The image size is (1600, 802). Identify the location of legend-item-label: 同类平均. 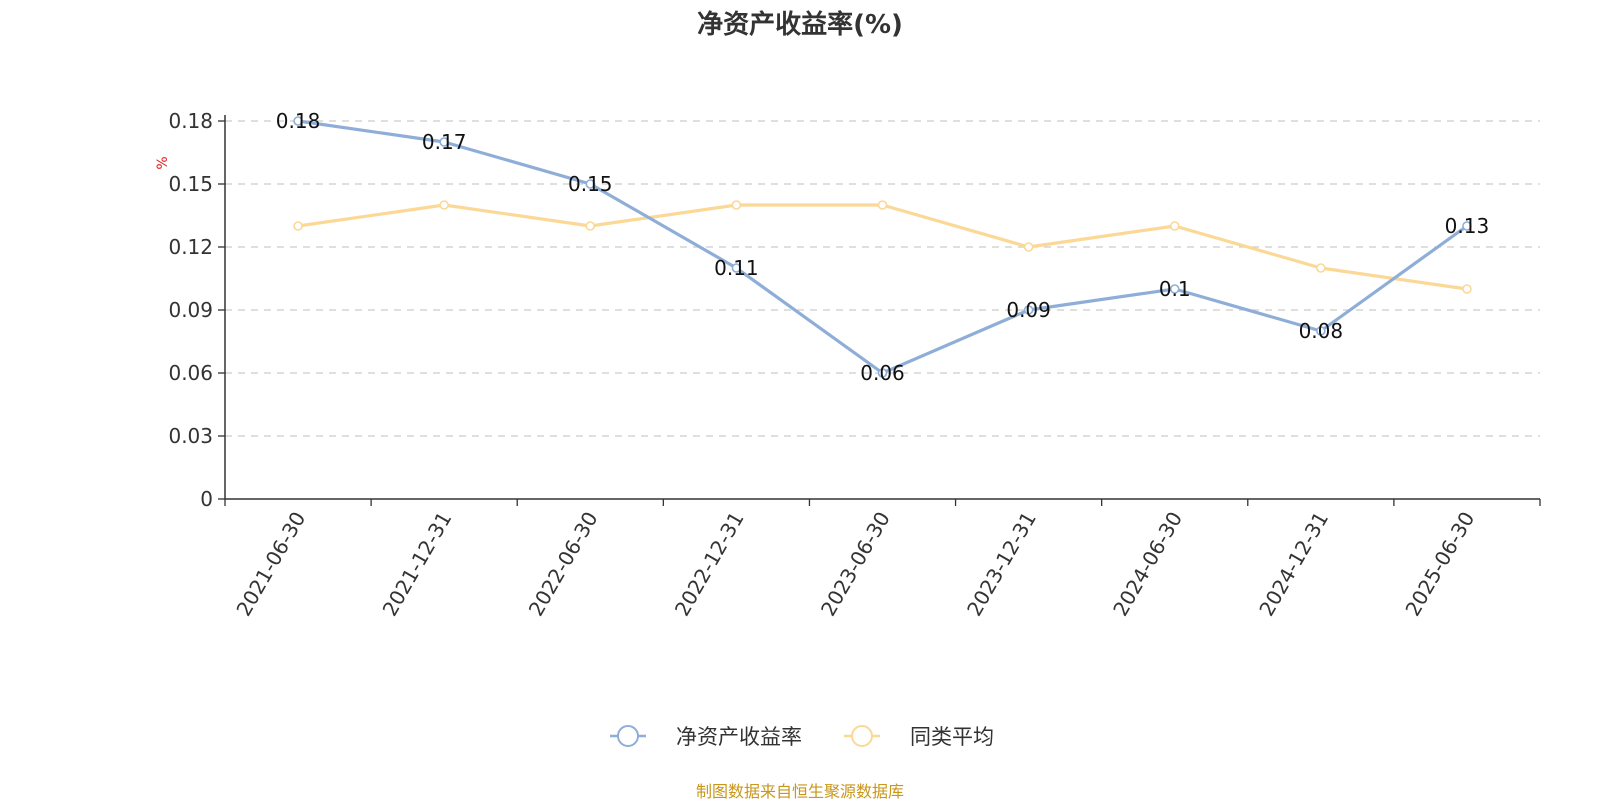
(952, 737).